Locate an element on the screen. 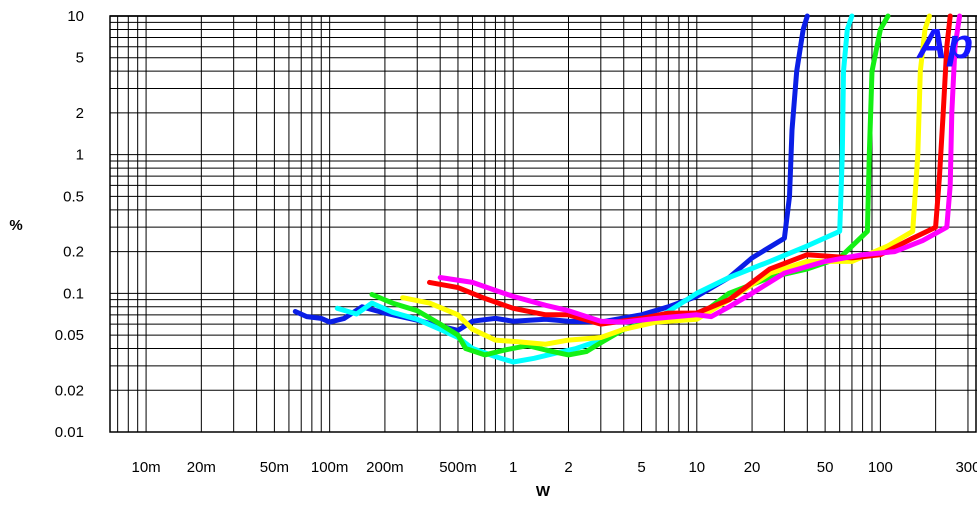 Image resolution: width=977 pixels, height=508 pixels. x-tick-label: 50m is located at coordinates (274, 467).